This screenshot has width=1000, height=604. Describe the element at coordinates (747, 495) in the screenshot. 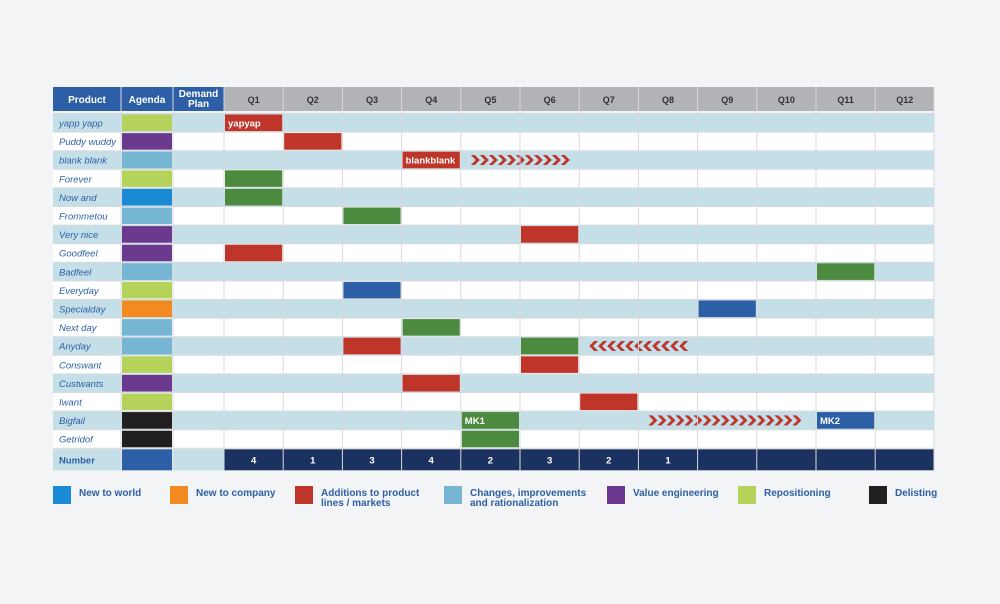

I see `legend-swatch-repositioning` at that location.